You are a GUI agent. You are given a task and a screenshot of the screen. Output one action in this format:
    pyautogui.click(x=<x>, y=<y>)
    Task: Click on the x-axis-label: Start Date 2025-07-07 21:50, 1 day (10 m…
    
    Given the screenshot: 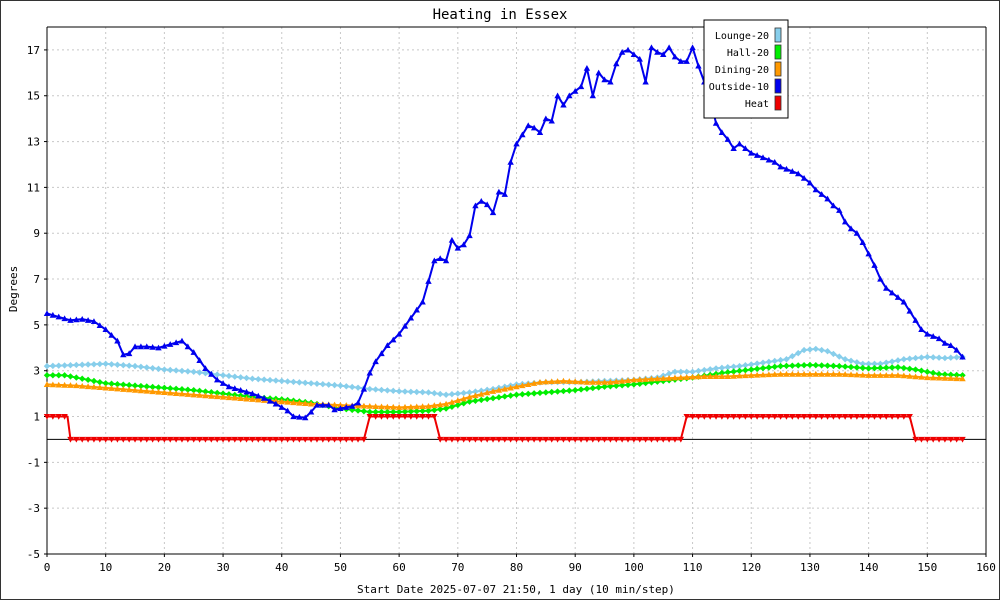 What is the action you would take?
    pyautogui.click(x=516, y=589)
    